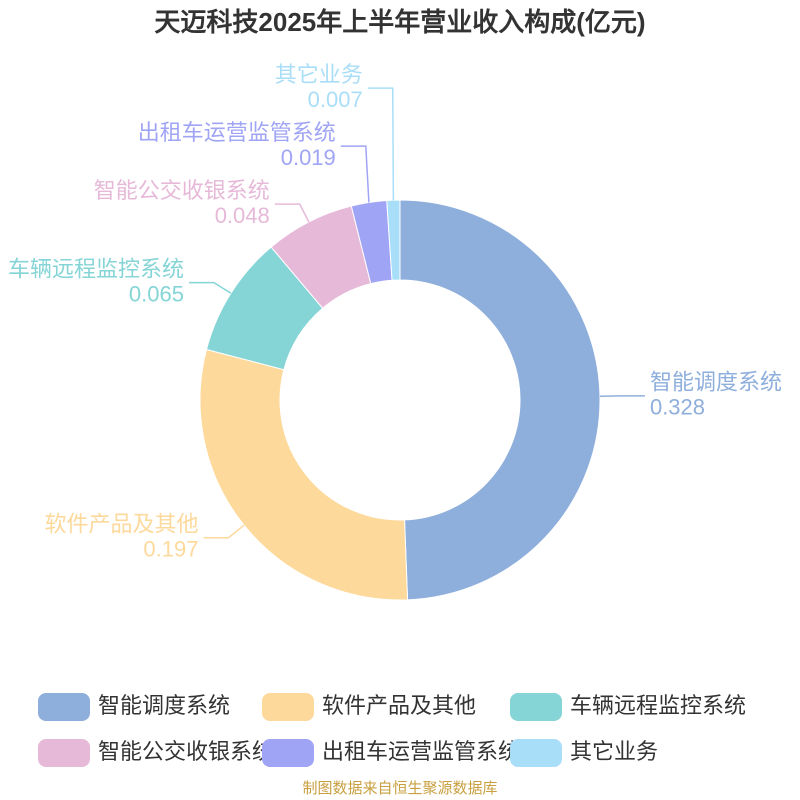 This screenshot has height=800, width=800. Describe the element at coordinates (170, 549) in the screenshot. I see `slice-value: 0.197` at that location.